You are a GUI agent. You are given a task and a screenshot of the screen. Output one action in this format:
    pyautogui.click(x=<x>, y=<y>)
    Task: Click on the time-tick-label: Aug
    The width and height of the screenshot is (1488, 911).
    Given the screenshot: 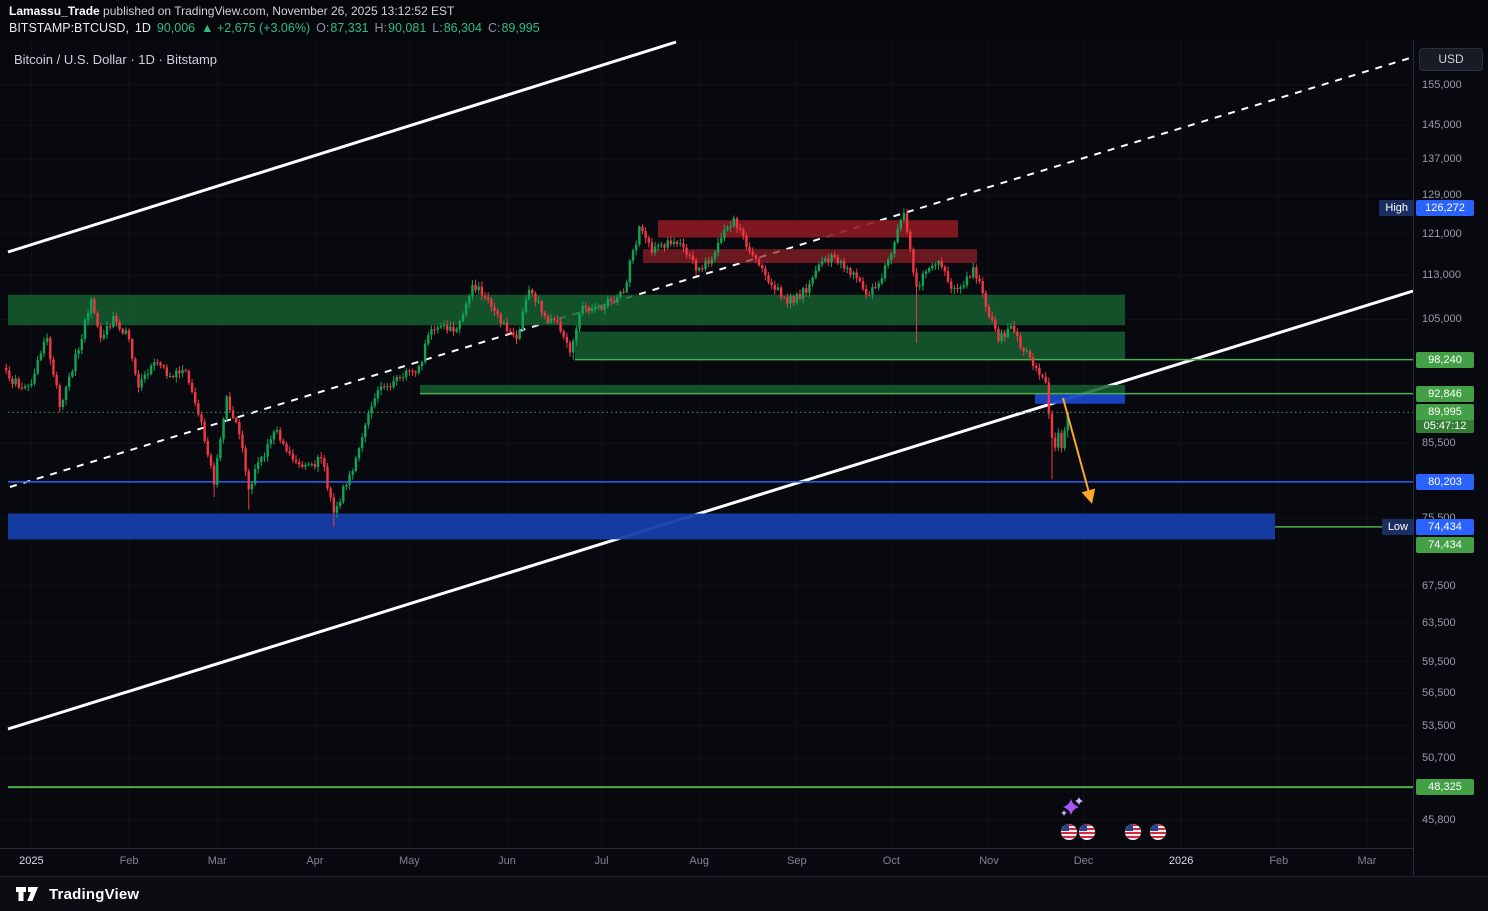 What is the action you would take?
    pyautogui.click(x=699, y=861)
    